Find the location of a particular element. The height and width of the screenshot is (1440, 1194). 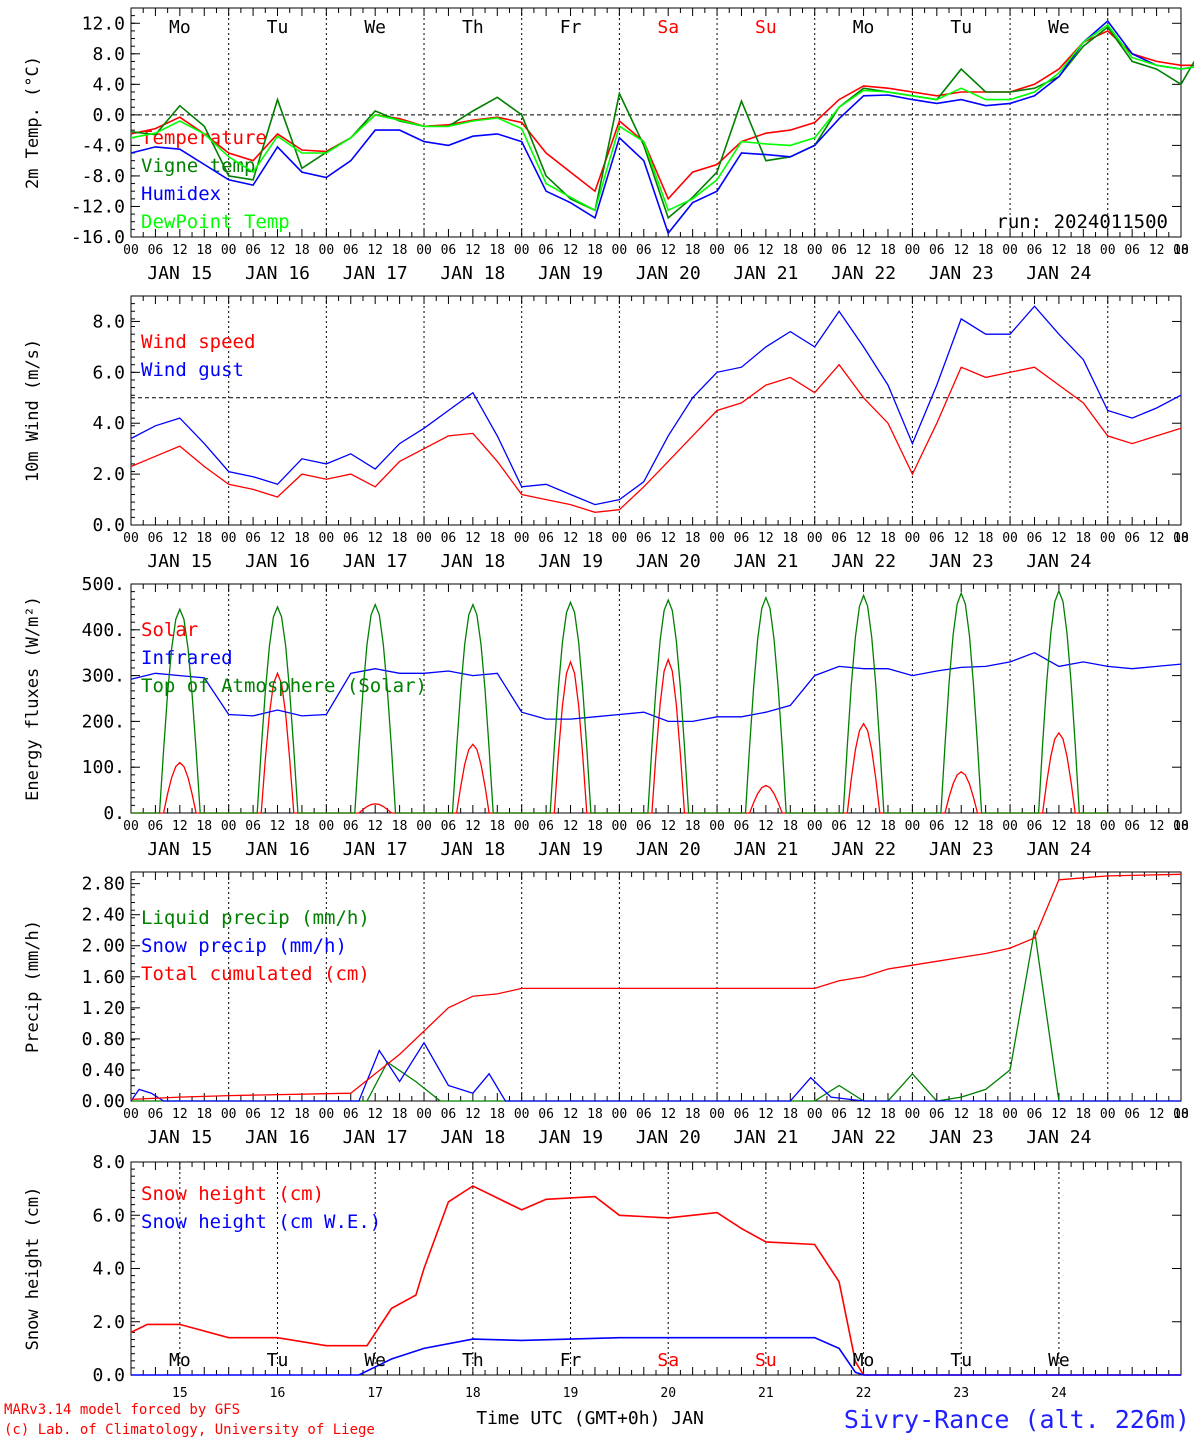

y-tick-label: 300. is located at coordinates (103, 676).